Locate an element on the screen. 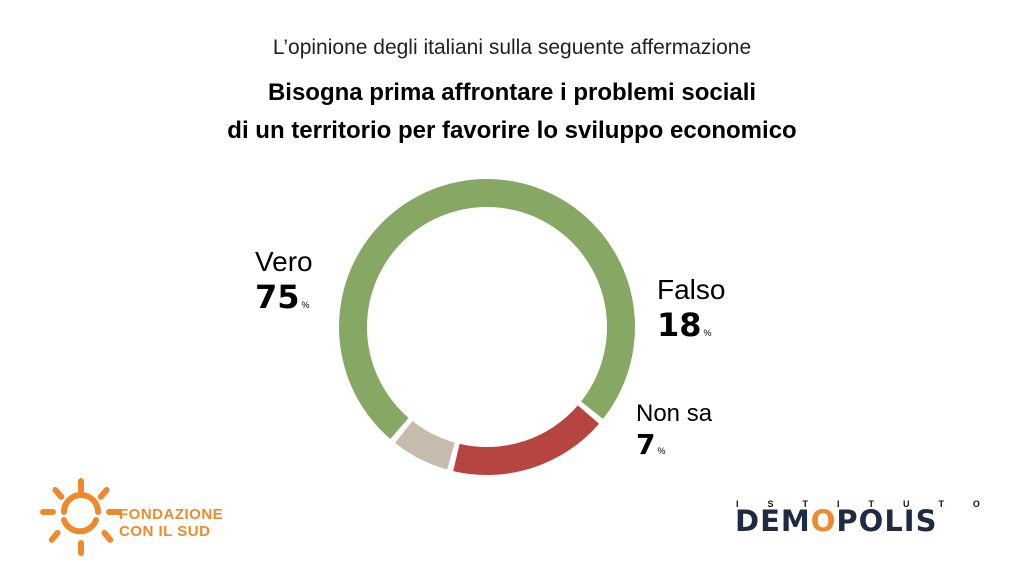 This screenshot has height=576, width=1024. fondazione-sun-icon is located at coordinates (81, 517).